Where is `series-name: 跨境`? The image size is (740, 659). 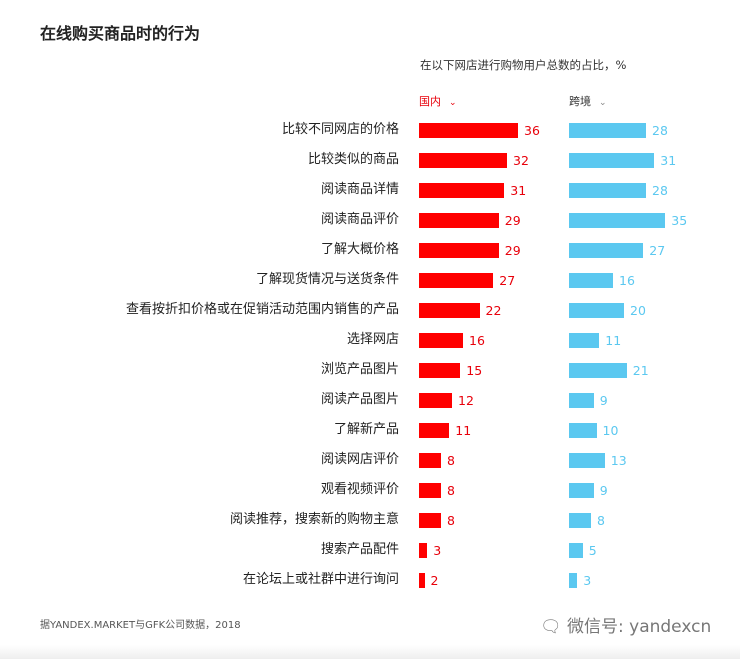 series-name: 跨境 is located at coordinates (580, 101).